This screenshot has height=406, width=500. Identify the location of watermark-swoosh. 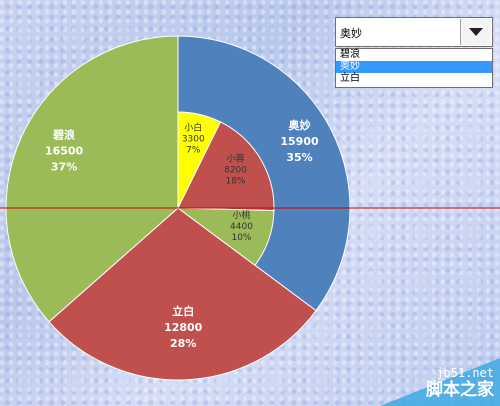
(440, 382).